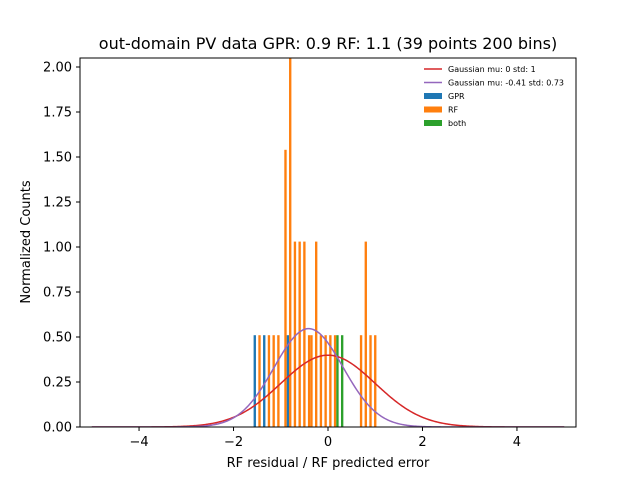 The width and height of the screenshot is (640, 480). What do you see at coordinates (26, 241) in the screenshot?
I see `y-axis-label: Normalized Counts` at bounding box center [26, 241].